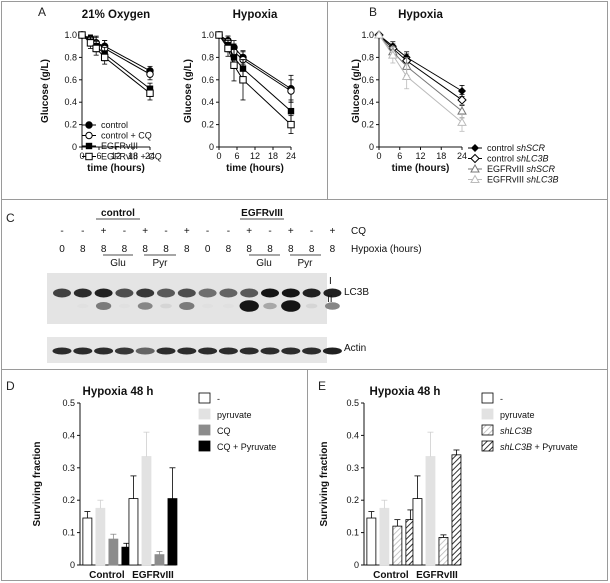 The height and width of the screenshot is (583, 610). Describe the element at coordinates (116, 15) in the screenshot. I see `chart-title: 21% Oxygen` at that location.